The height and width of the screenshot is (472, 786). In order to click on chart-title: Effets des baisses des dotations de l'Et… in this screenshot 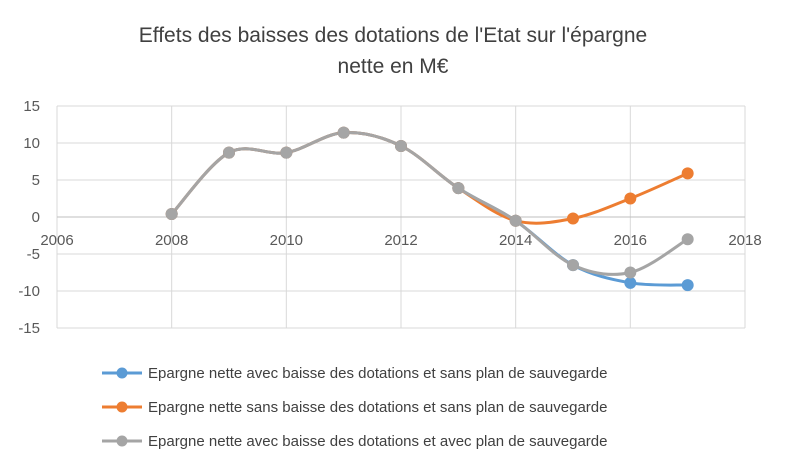, I will do `click(393, 51)`.